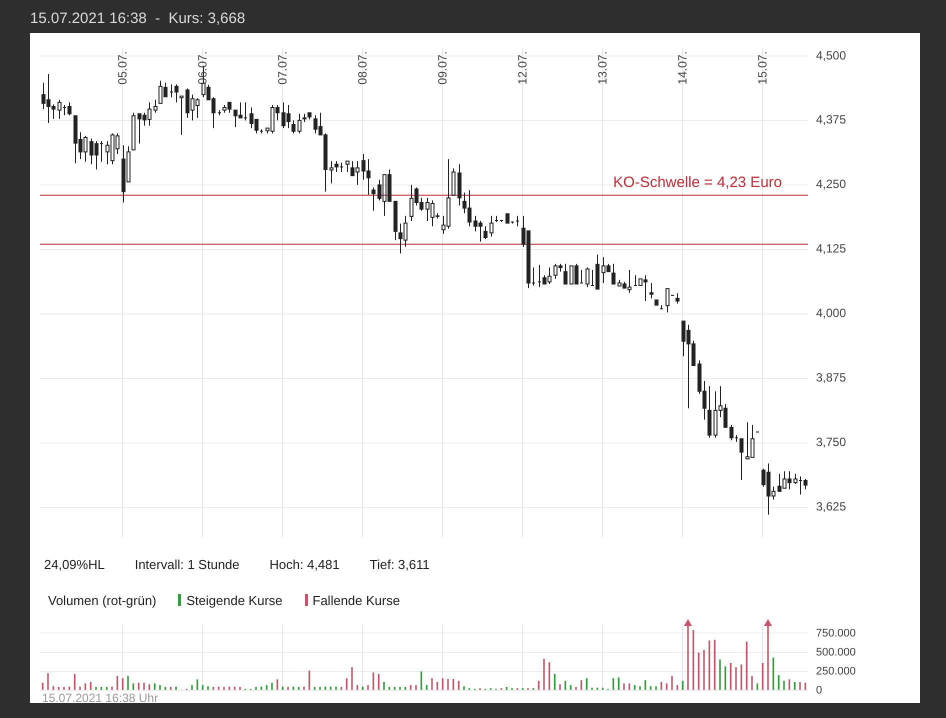 The height and width of the screenshot is (718, 946). What do you see at coordinates (697, 182) in the screenshot?
I see `ref-line-label: KO-Schwelle = 4,23 Euro` at bounding box center [697, 182].